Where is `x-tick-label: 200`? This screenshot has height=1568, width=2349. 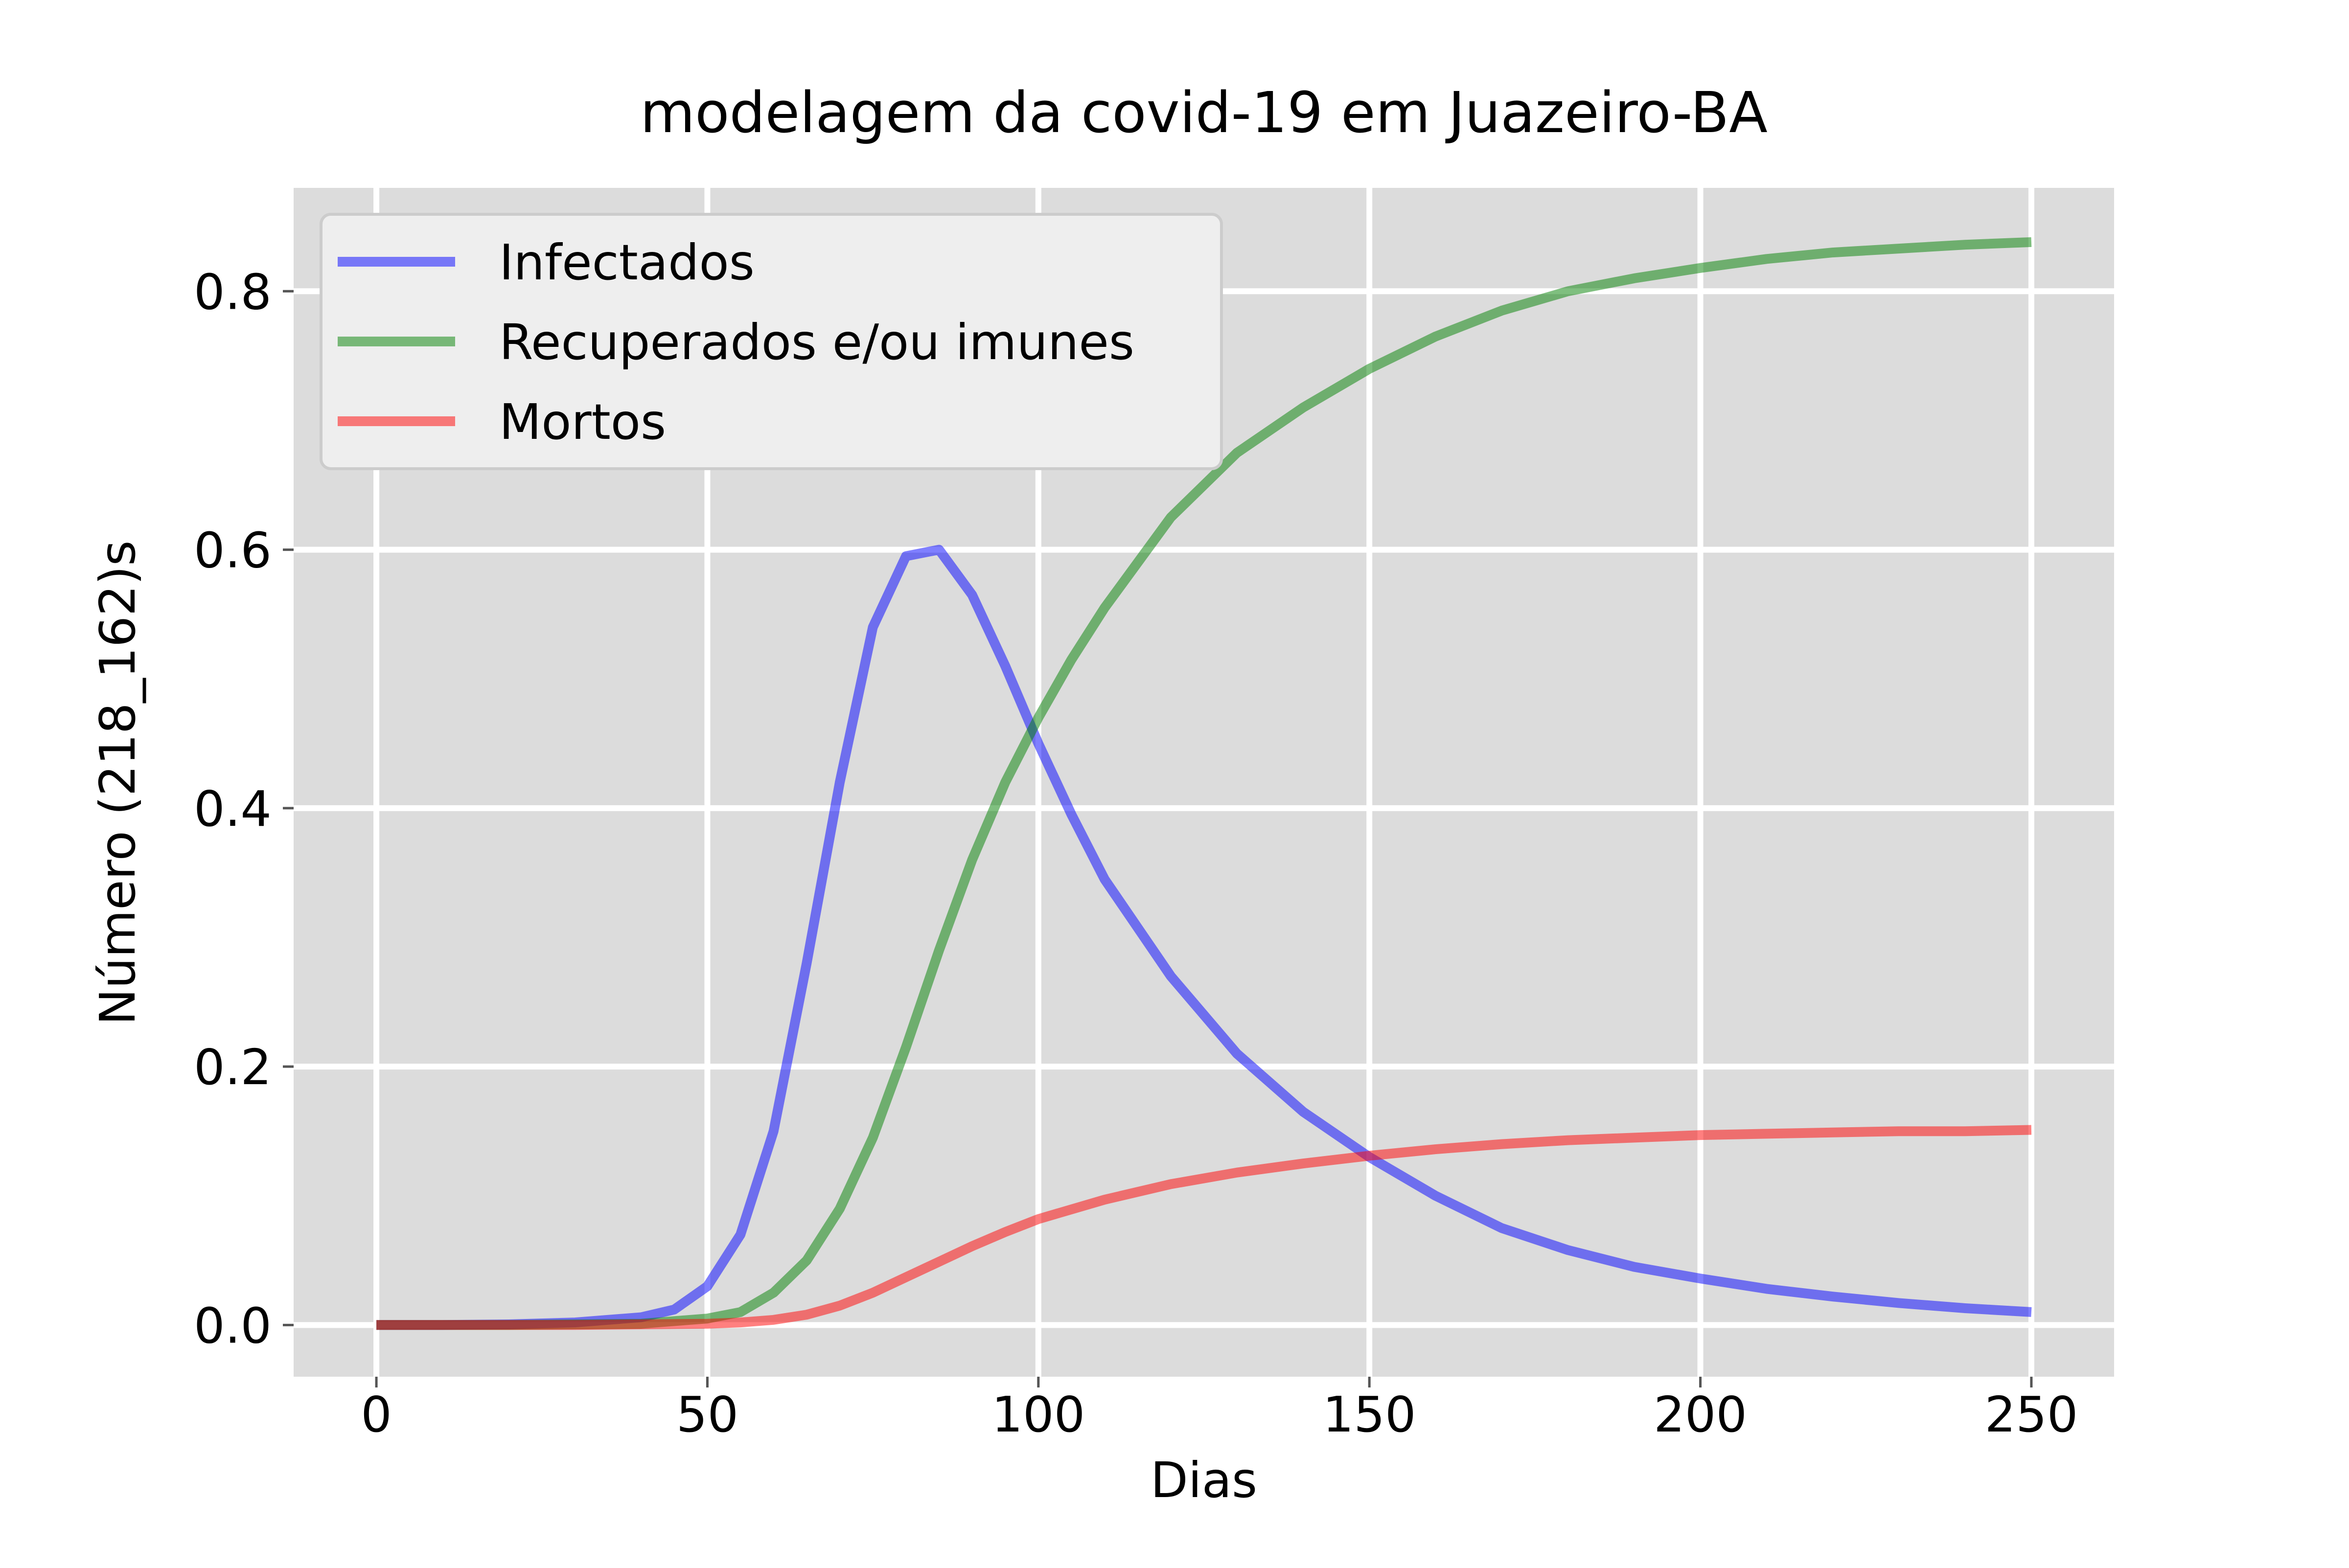 x-tick-label: 200 is located at coordinates (1700, 1414).